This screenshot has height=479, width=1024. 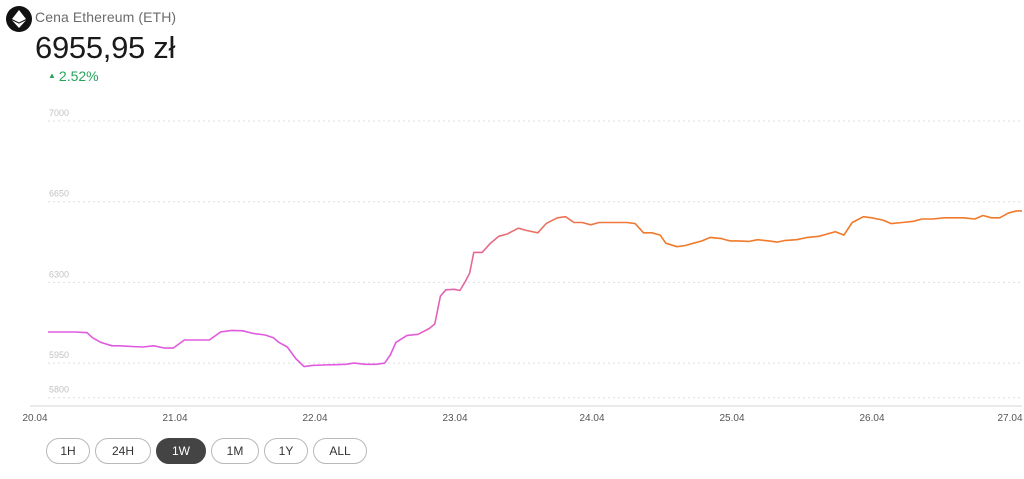 What do you see at coordinates (78, 76) in the screenshot?
I see `price-change-value: 2.52%` at bounding box center [78, 76].